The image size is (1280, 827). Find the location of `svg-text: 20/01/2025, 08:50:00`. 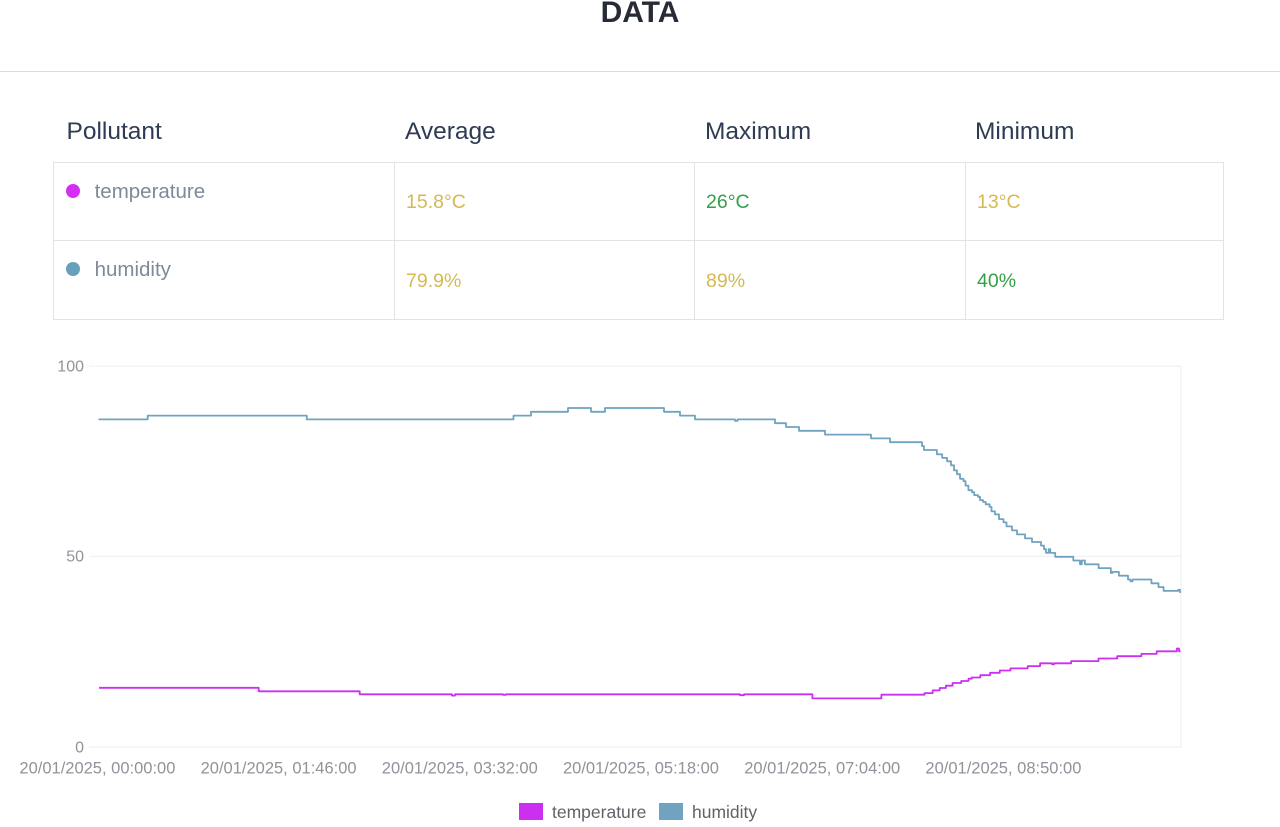

svg-text: 20/01/2025, 08:50:00 is located at coordinates (1003, 769).